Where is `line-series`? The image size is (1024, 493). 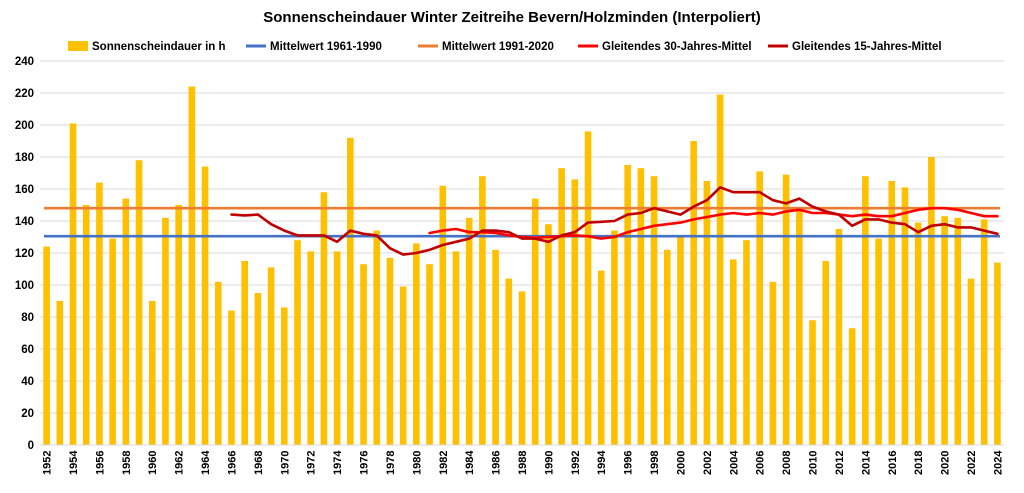
line-series is located at coordinates (522, 221).